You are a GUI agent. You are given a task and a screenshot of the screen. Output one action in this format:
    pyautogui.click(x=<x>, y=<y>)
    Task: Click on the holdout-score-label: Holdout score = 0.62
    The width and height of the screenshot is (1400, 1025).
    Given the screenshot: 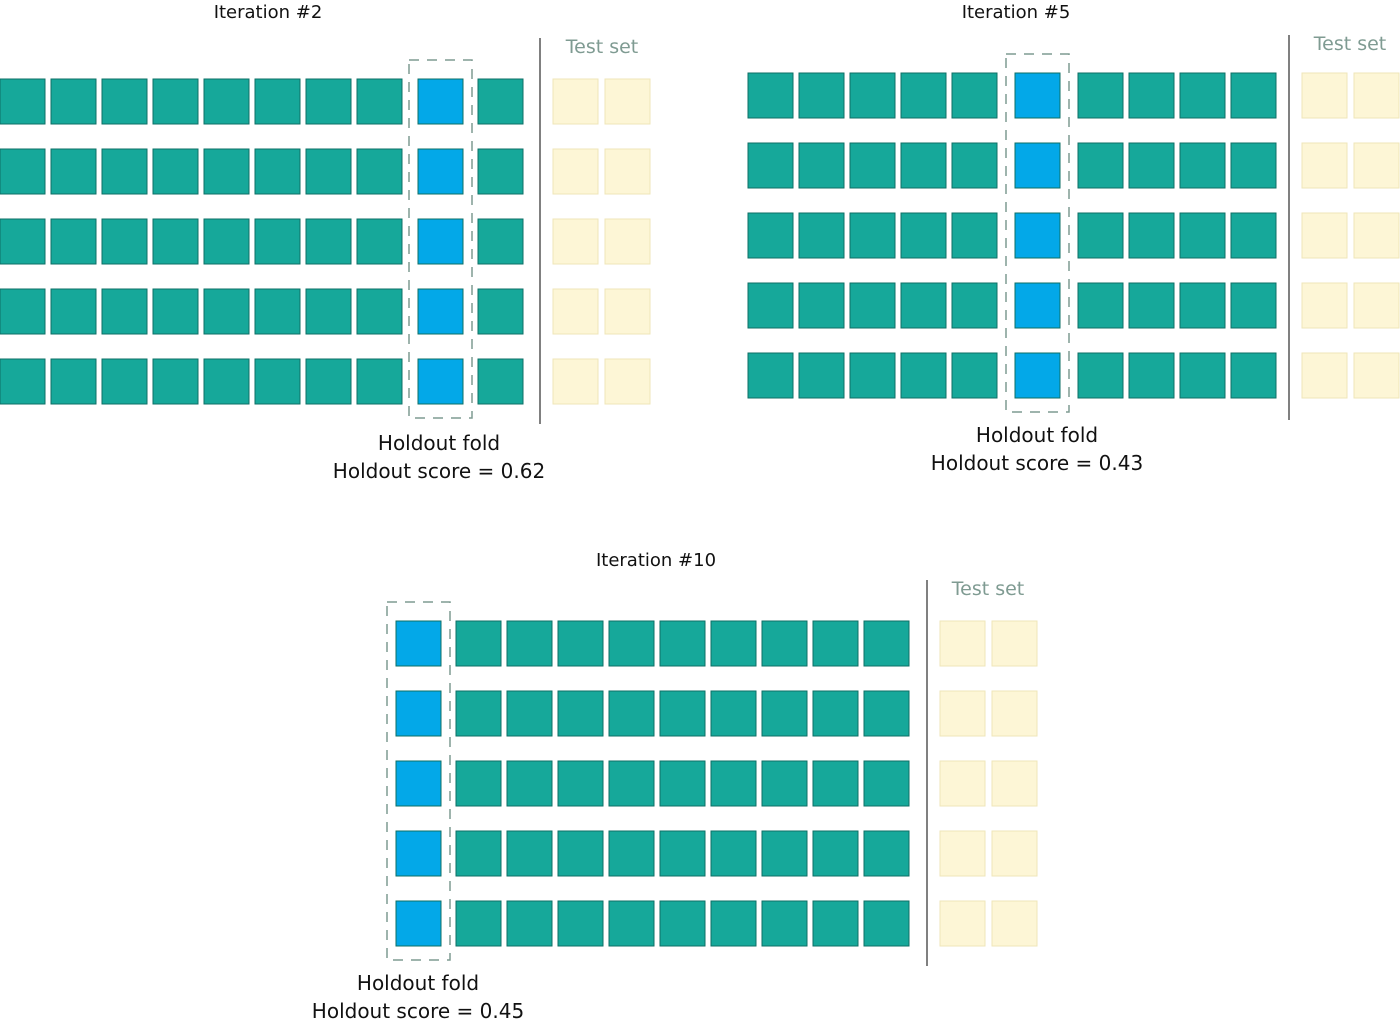 What is the action you would take?
    pyautogui.click(x=439, y=471)
    